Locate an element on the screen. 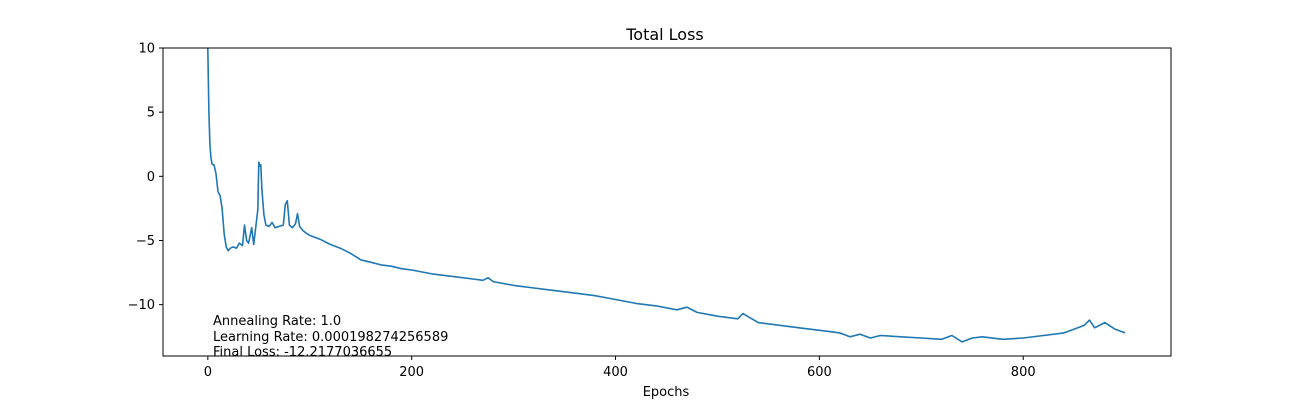 Image resolution: width=1300 pixels, height=400 pixels. x-axis-label: Epochs is located at coordinates (666, 392).